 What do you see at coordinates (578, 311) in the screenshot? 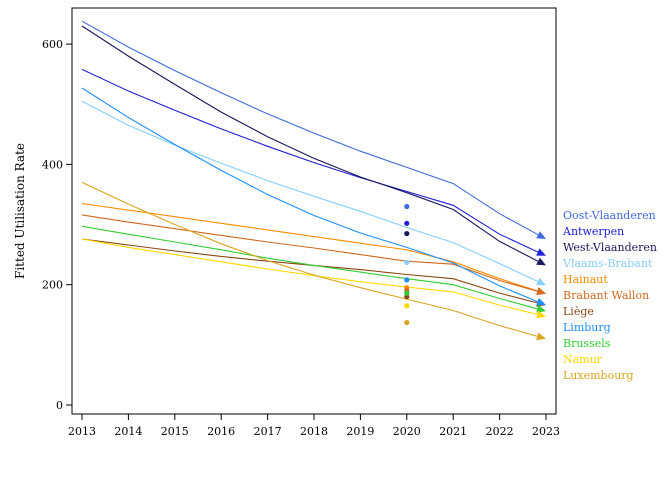
I see `legend-label: Liège` at bounding box center [578, 311].